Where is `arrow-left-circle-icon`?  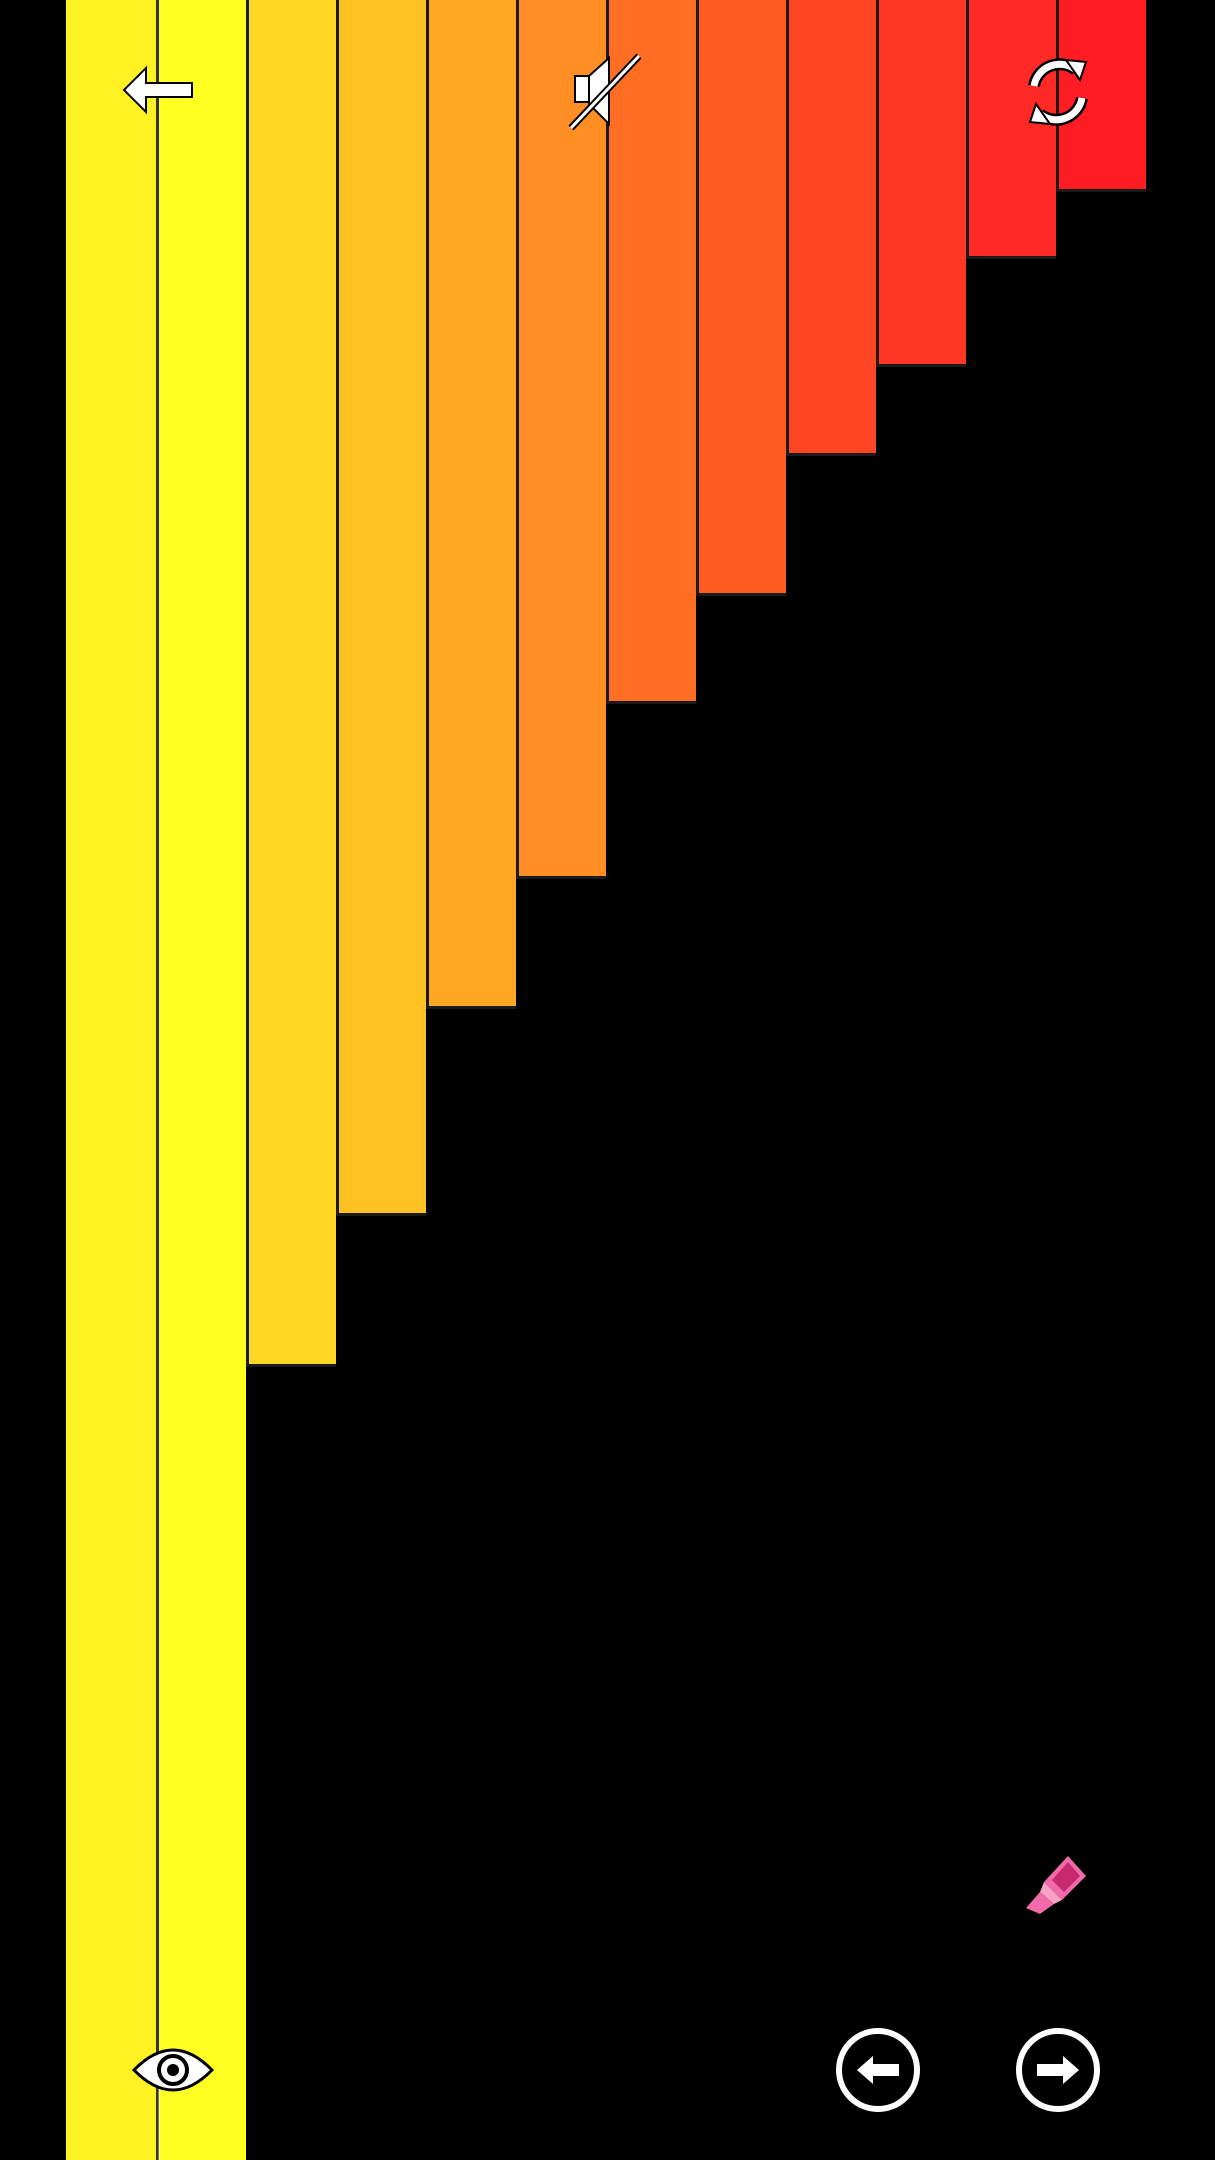 arrow-left-circle-icon is located at coordinates (878, 2070).